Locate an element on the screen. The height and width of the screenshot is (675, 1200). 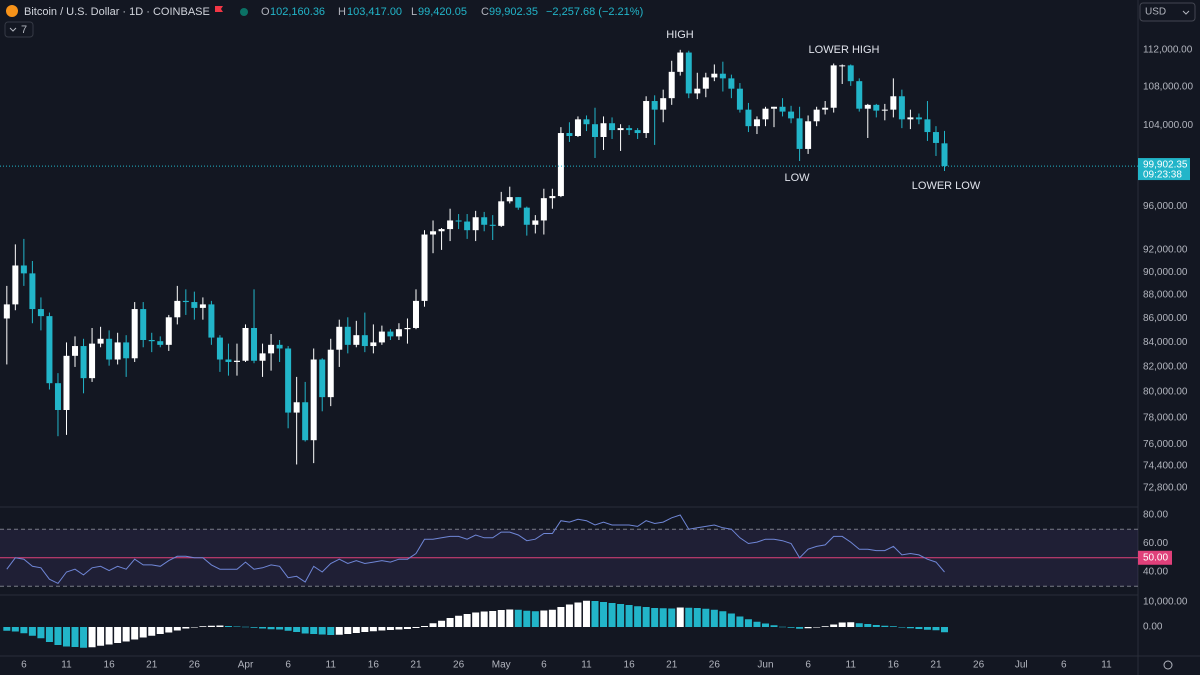
x-tick-label: 21 is located at coordinates (672, 665).